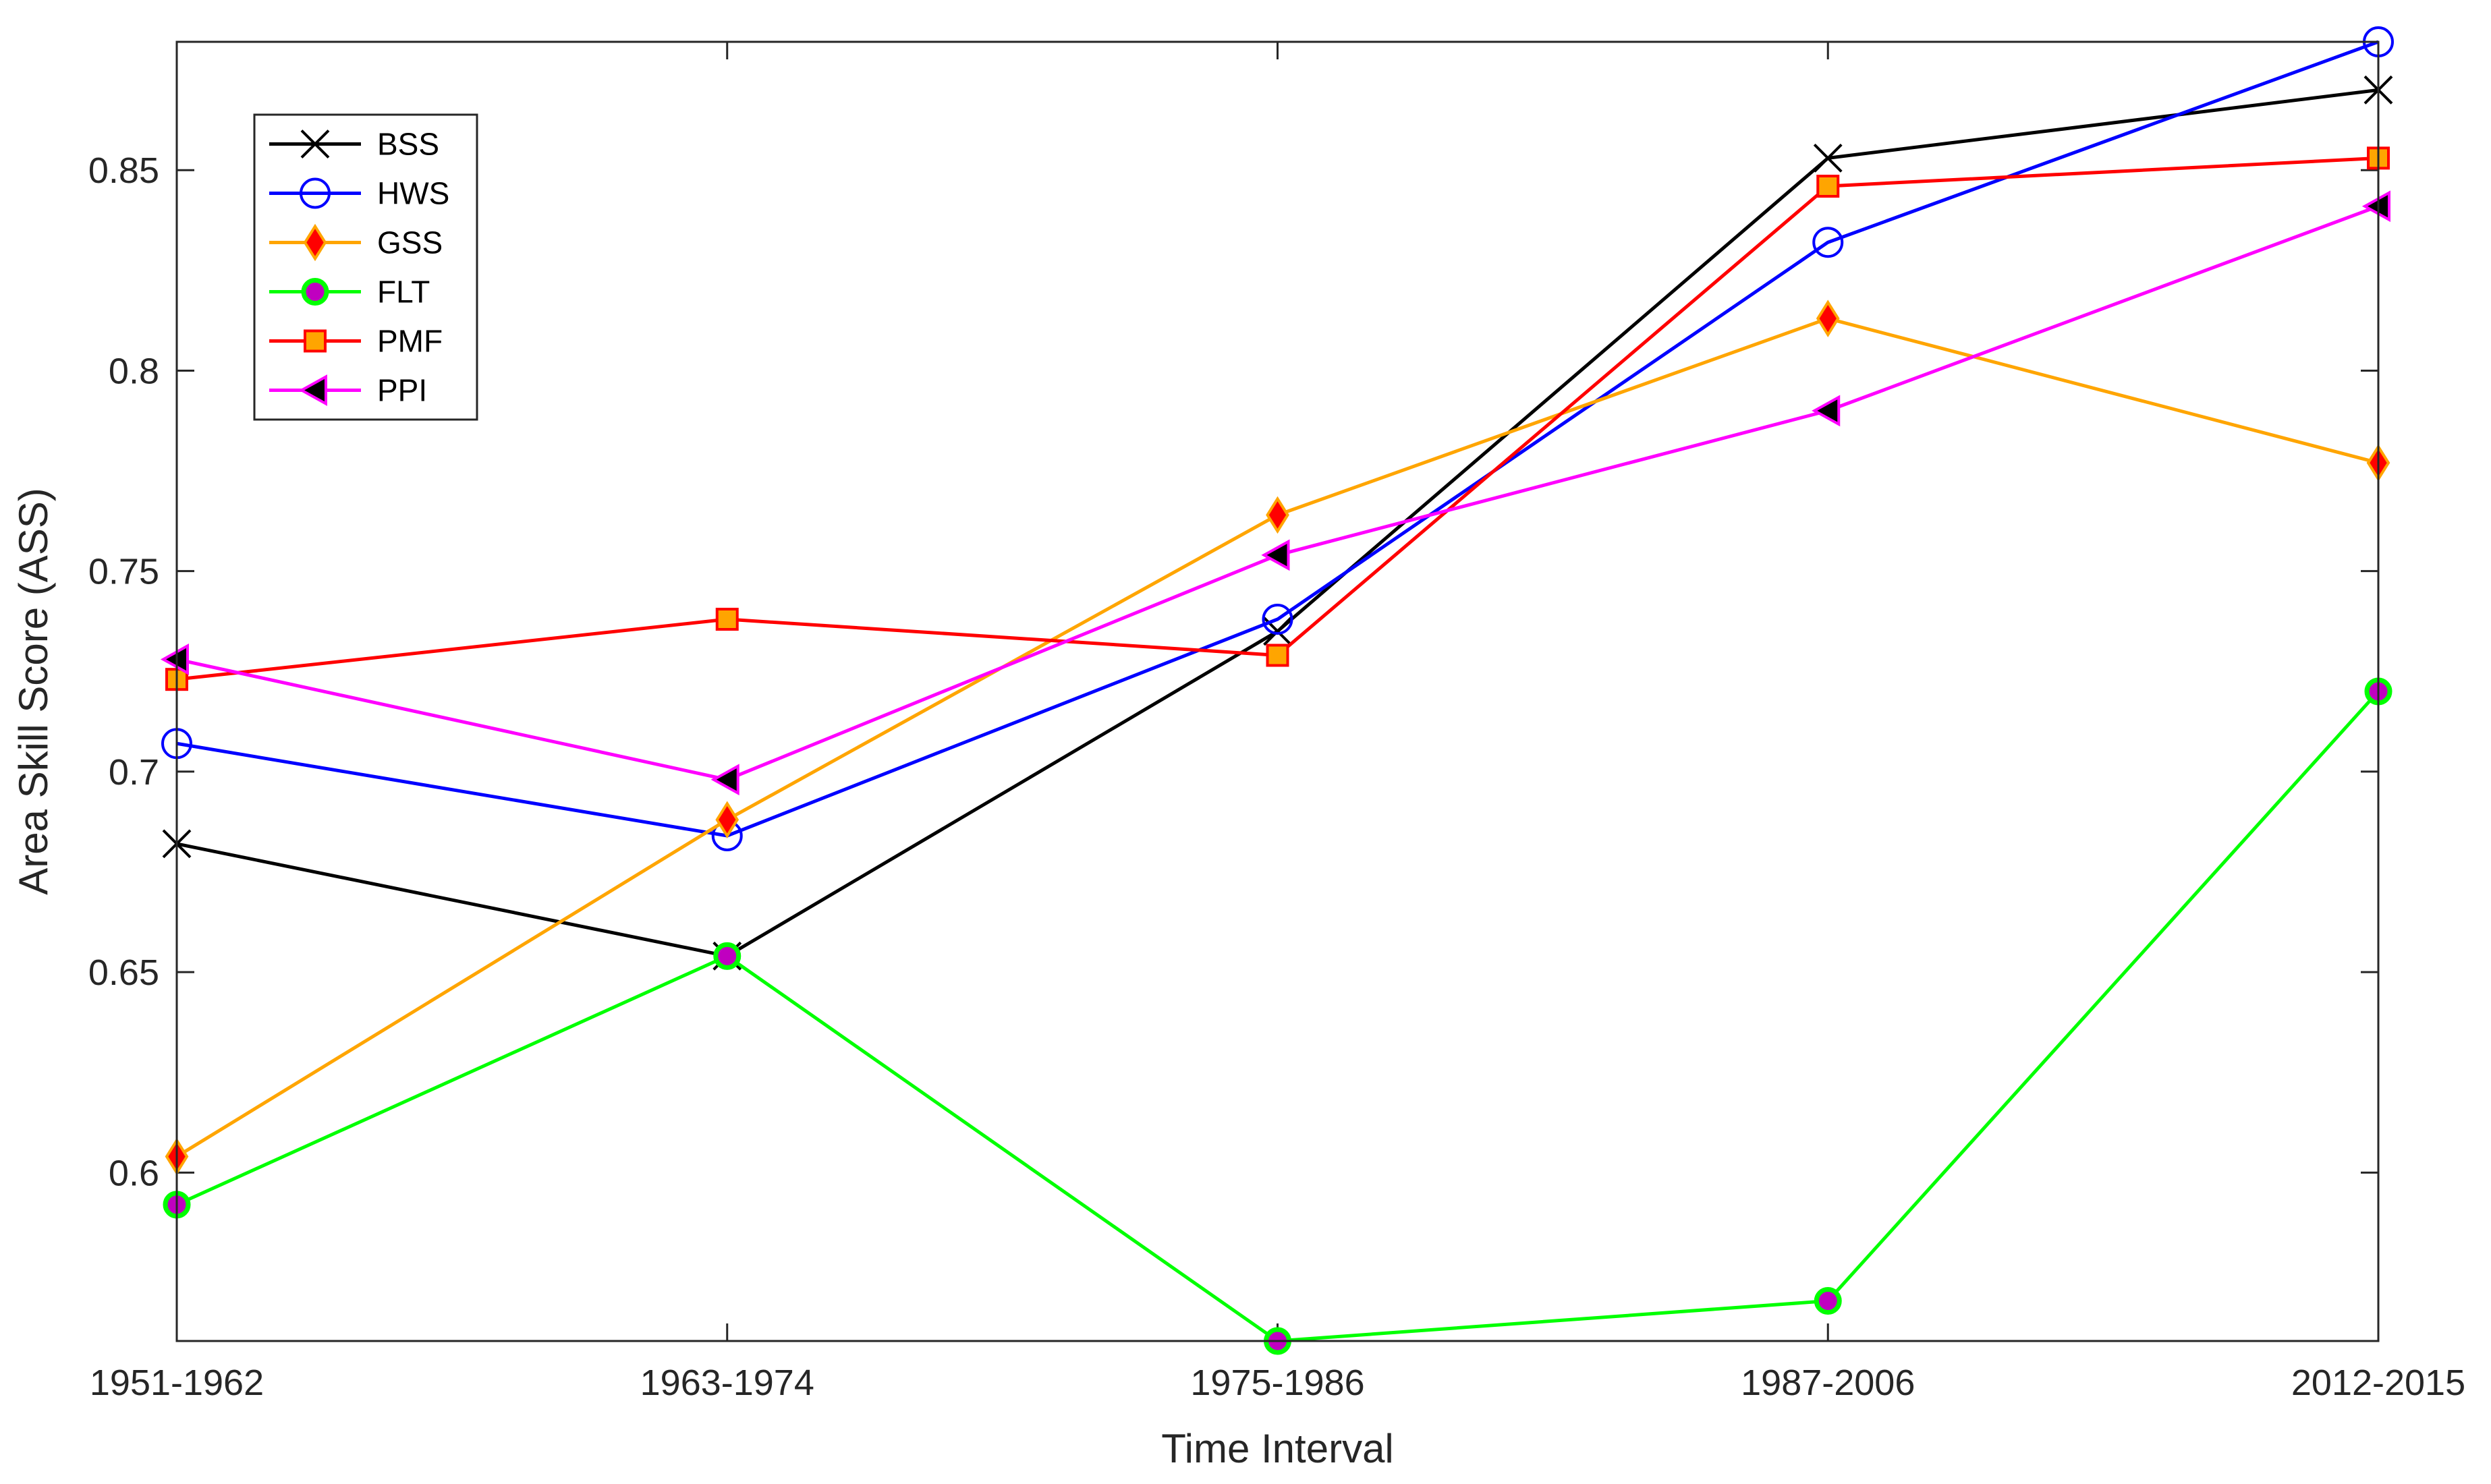 This screenshot has width=2491, height=1484. Describe the element at coordinates (410, 342) in the screenshot. I see `legend-label-pmf: PMF` at that location.